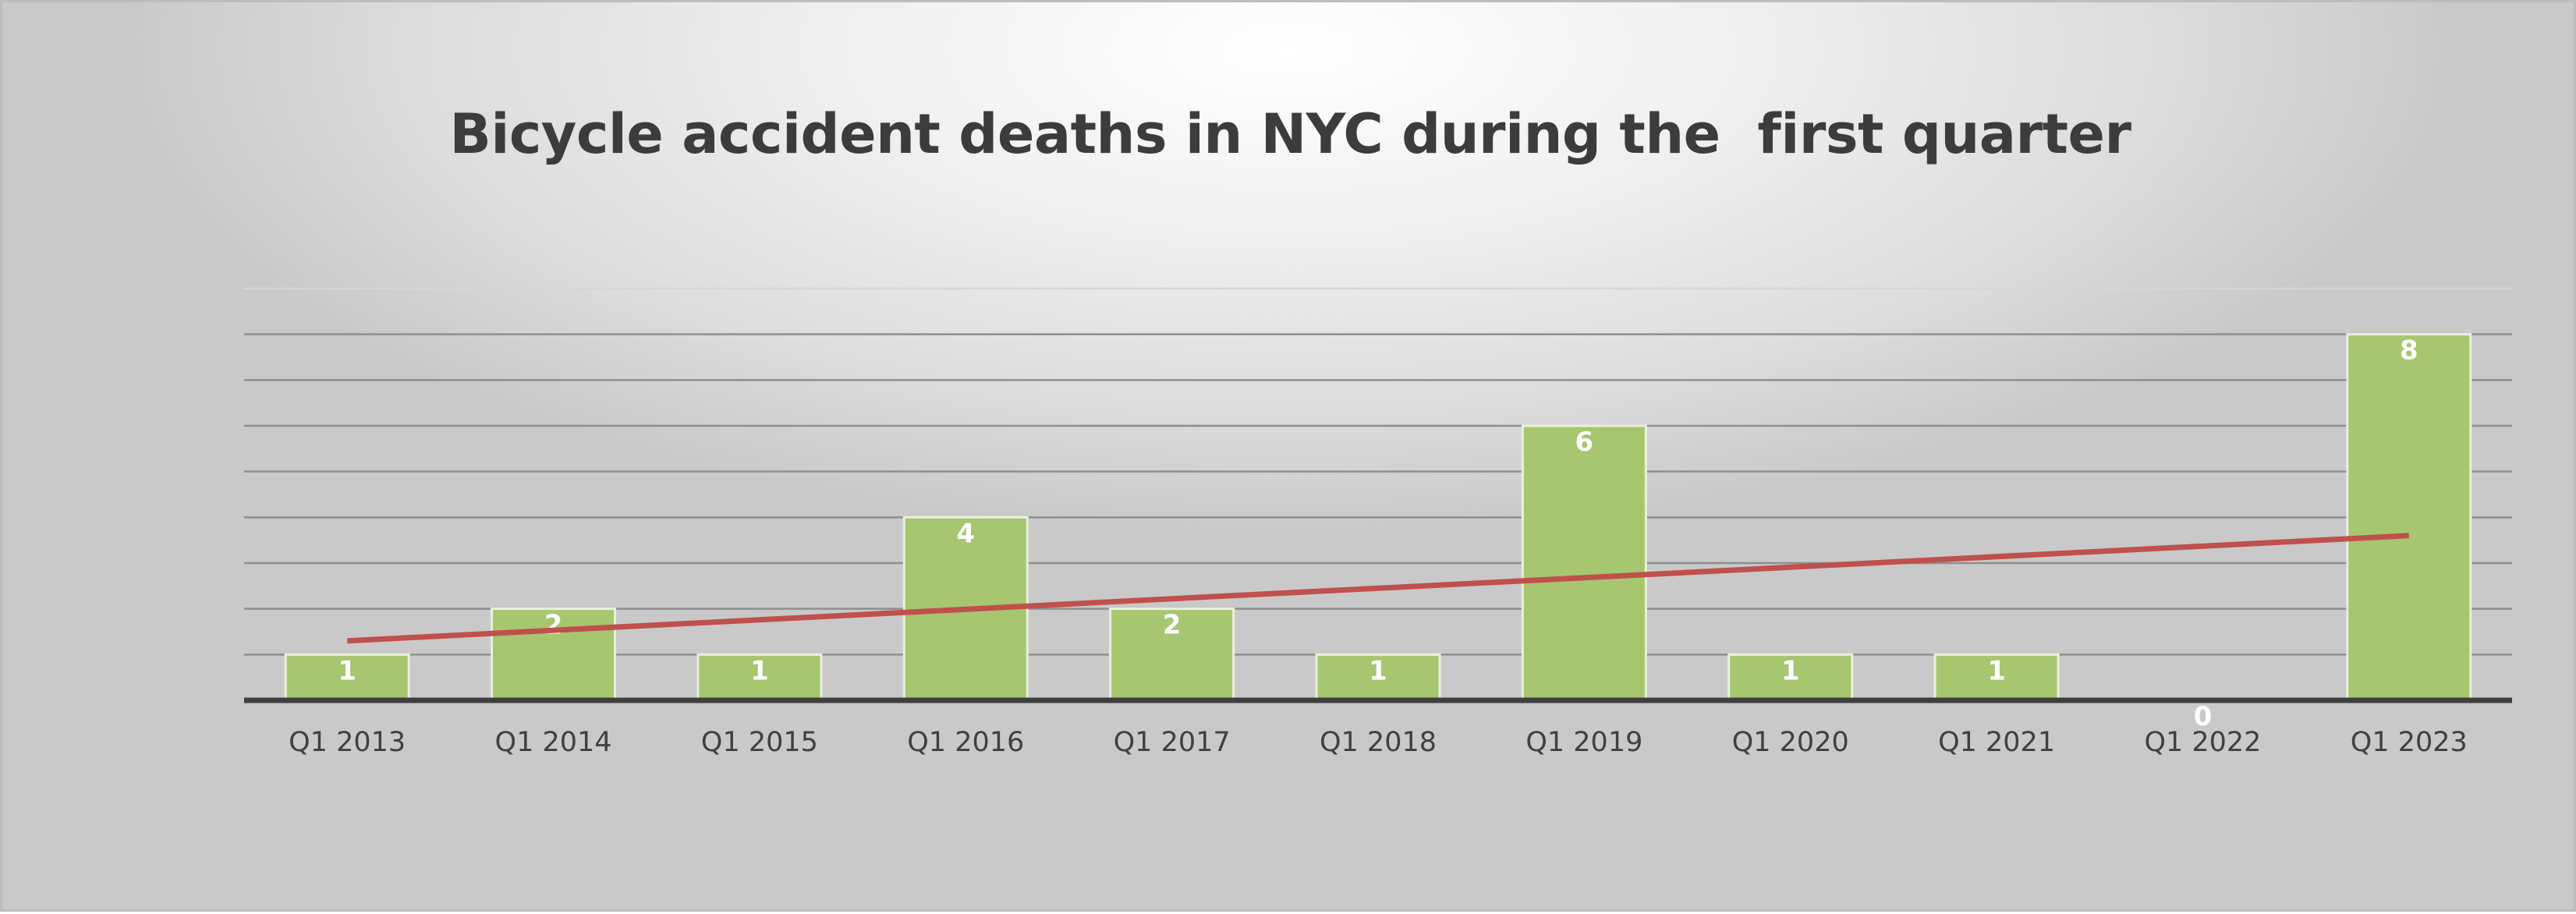  Describe the element at coordinates (2409, 351) in the screenshot. I see `data-label: 8` at that location.